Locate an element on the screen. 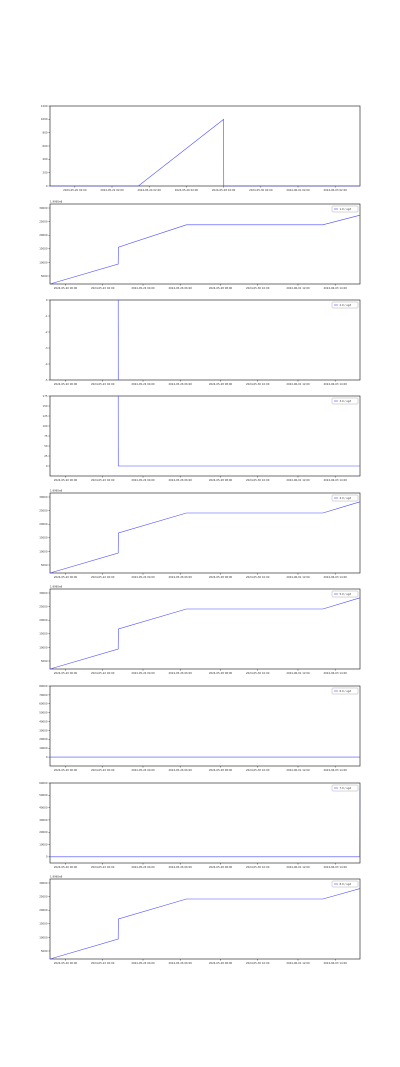 The width and height of the screenshot is (400, 1067). y-tick-label: -1 is located at coordinates (46, 316).